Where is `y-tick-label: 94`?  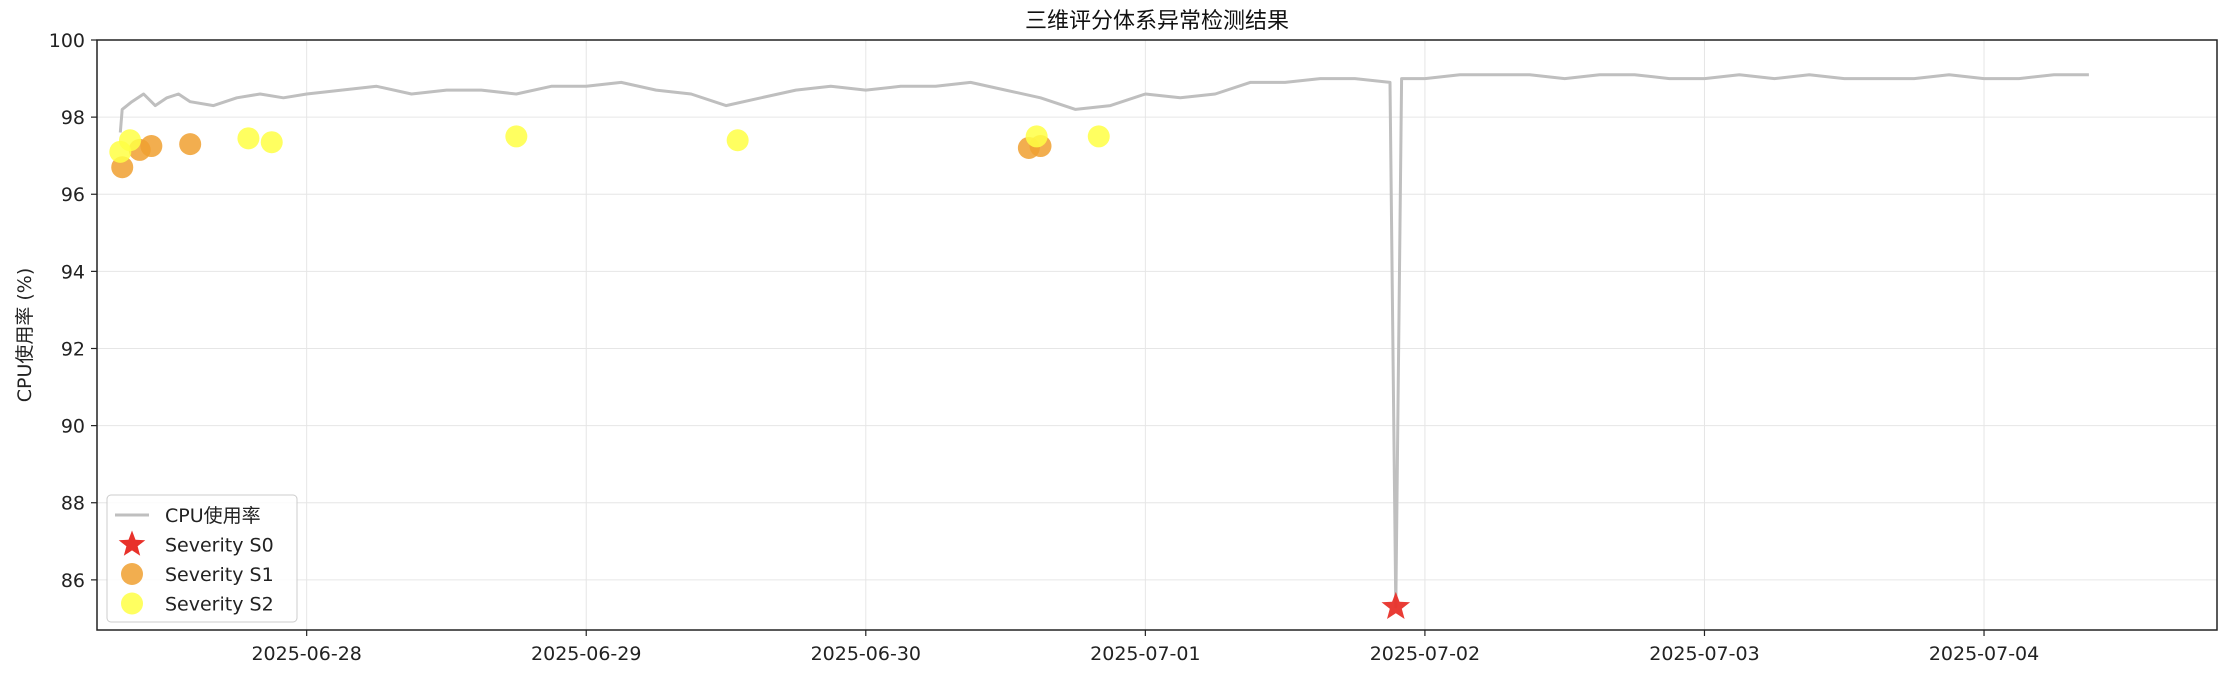 y-tick-label: 94 is located at coordinates (73, 272).